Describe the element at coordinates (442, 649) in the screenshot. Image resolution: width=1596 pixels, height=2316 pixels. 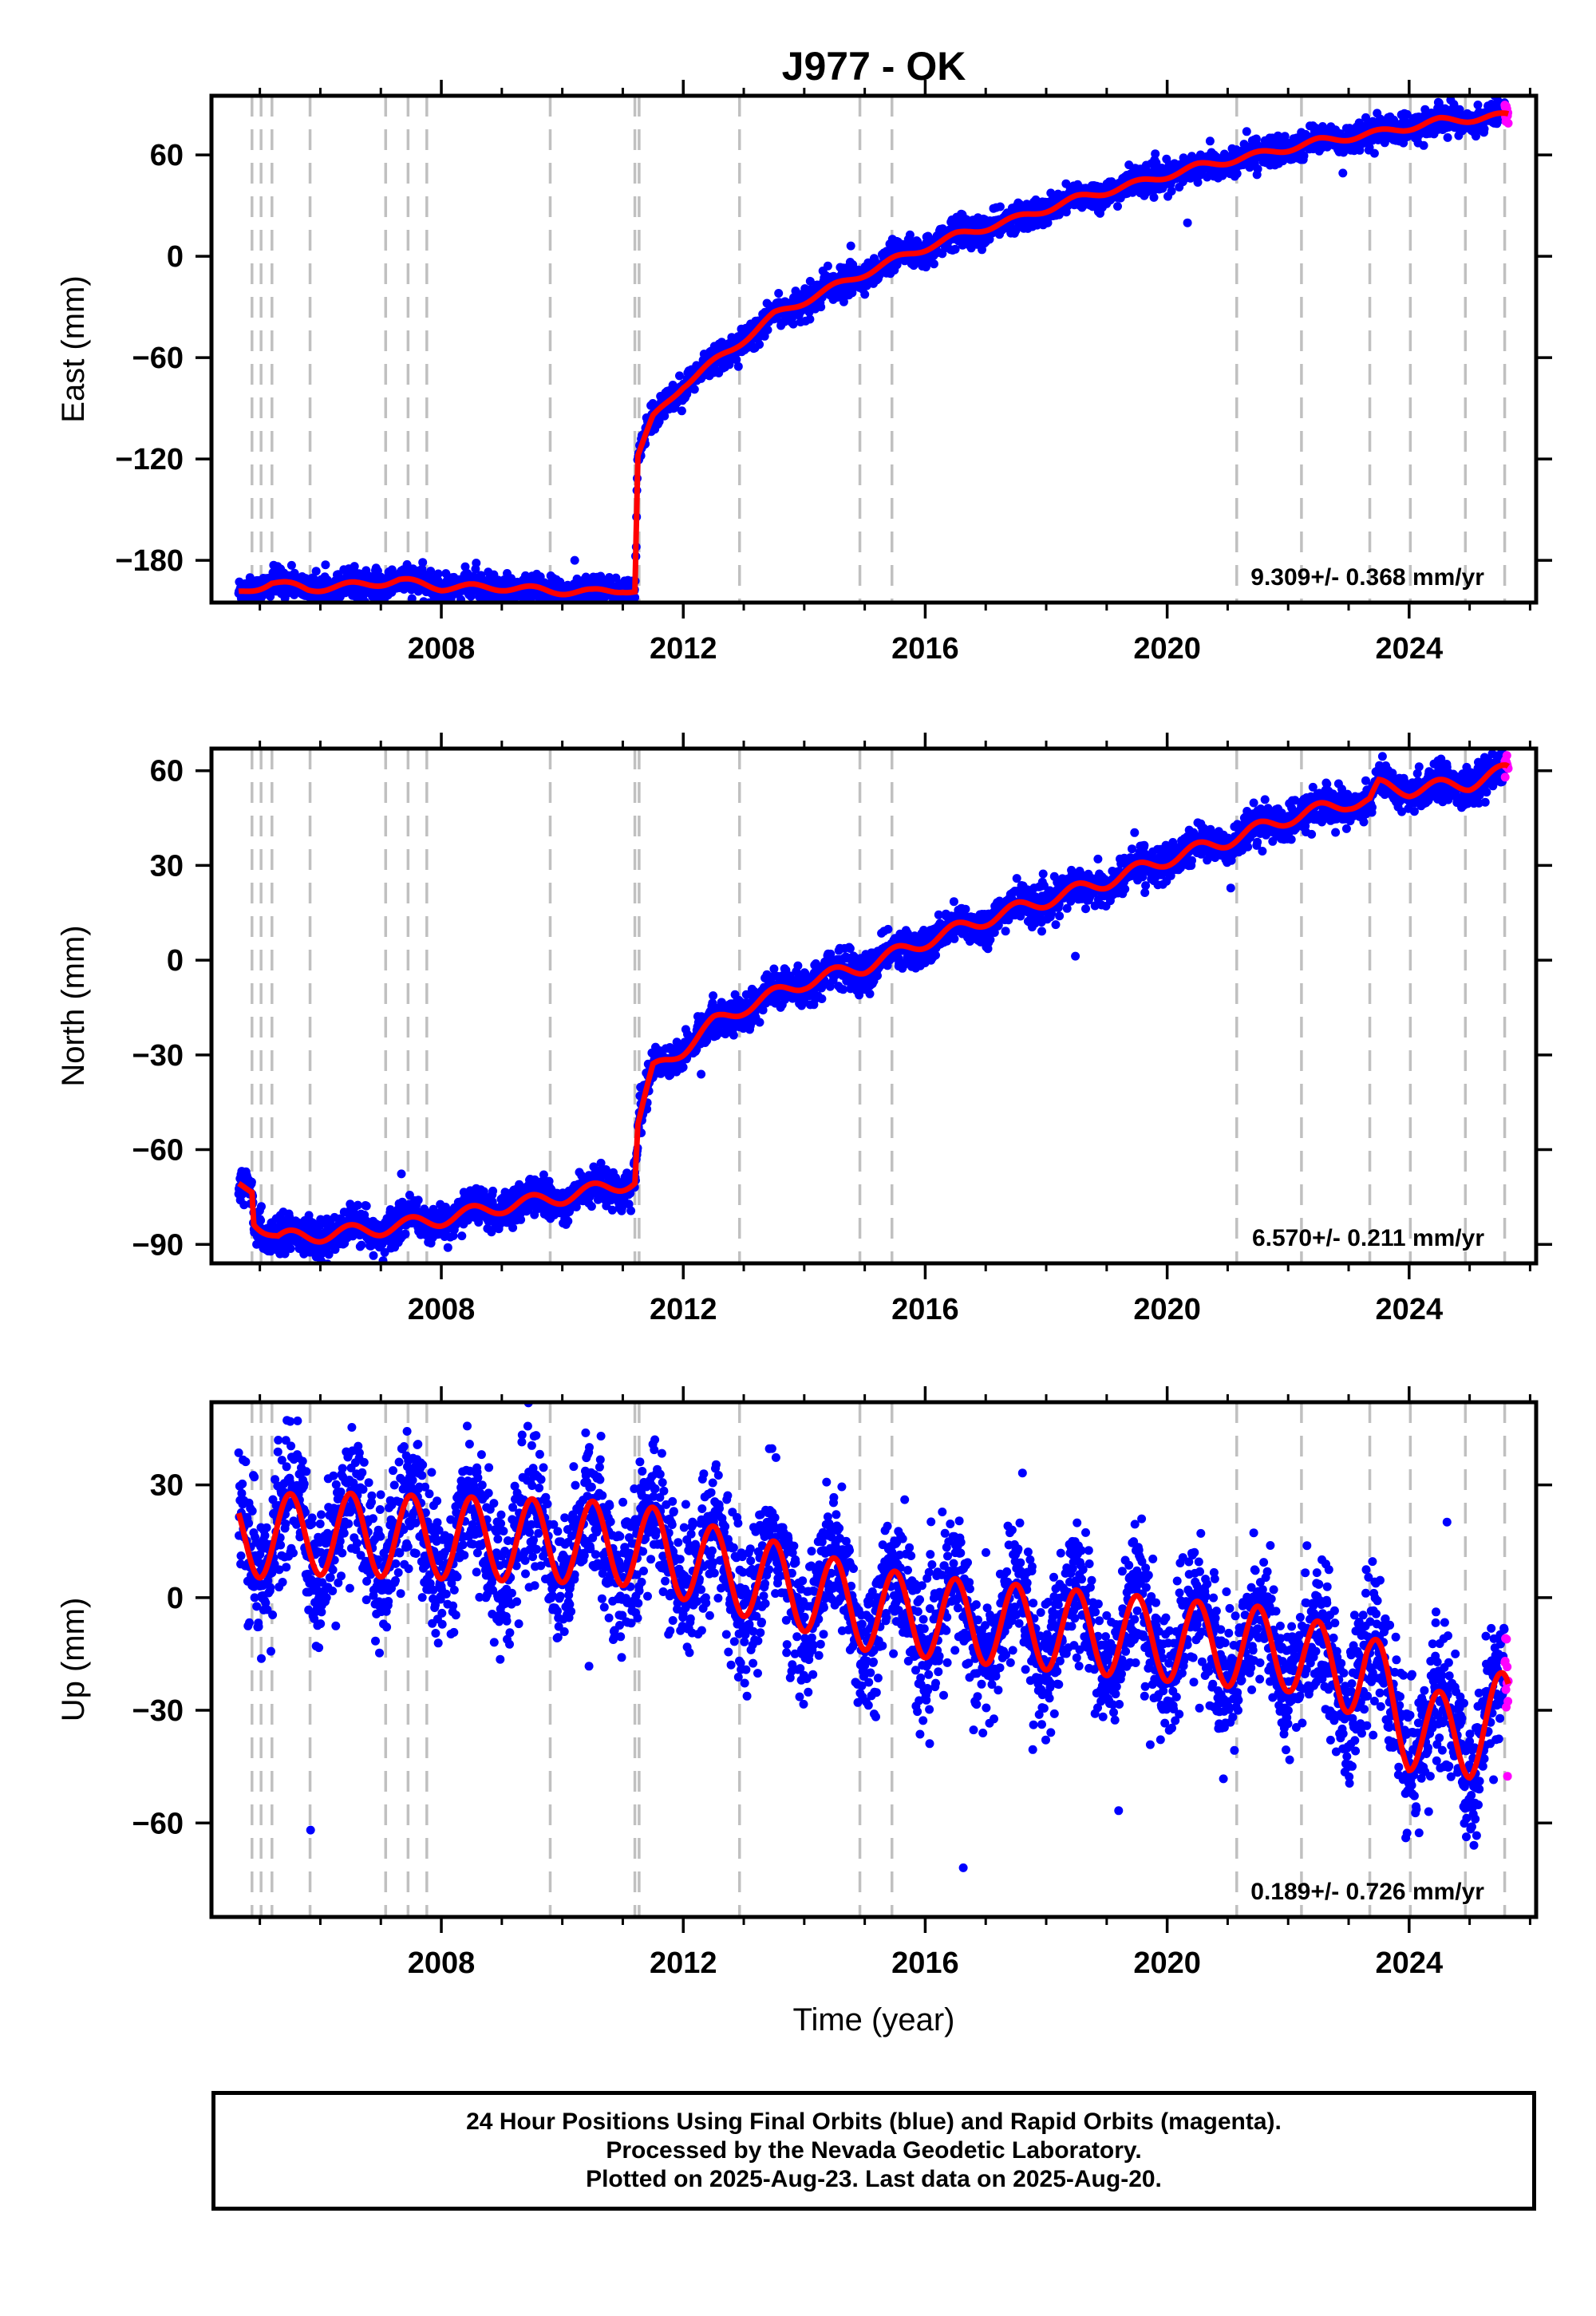
I see `x-tick-label: 2008` at that location.